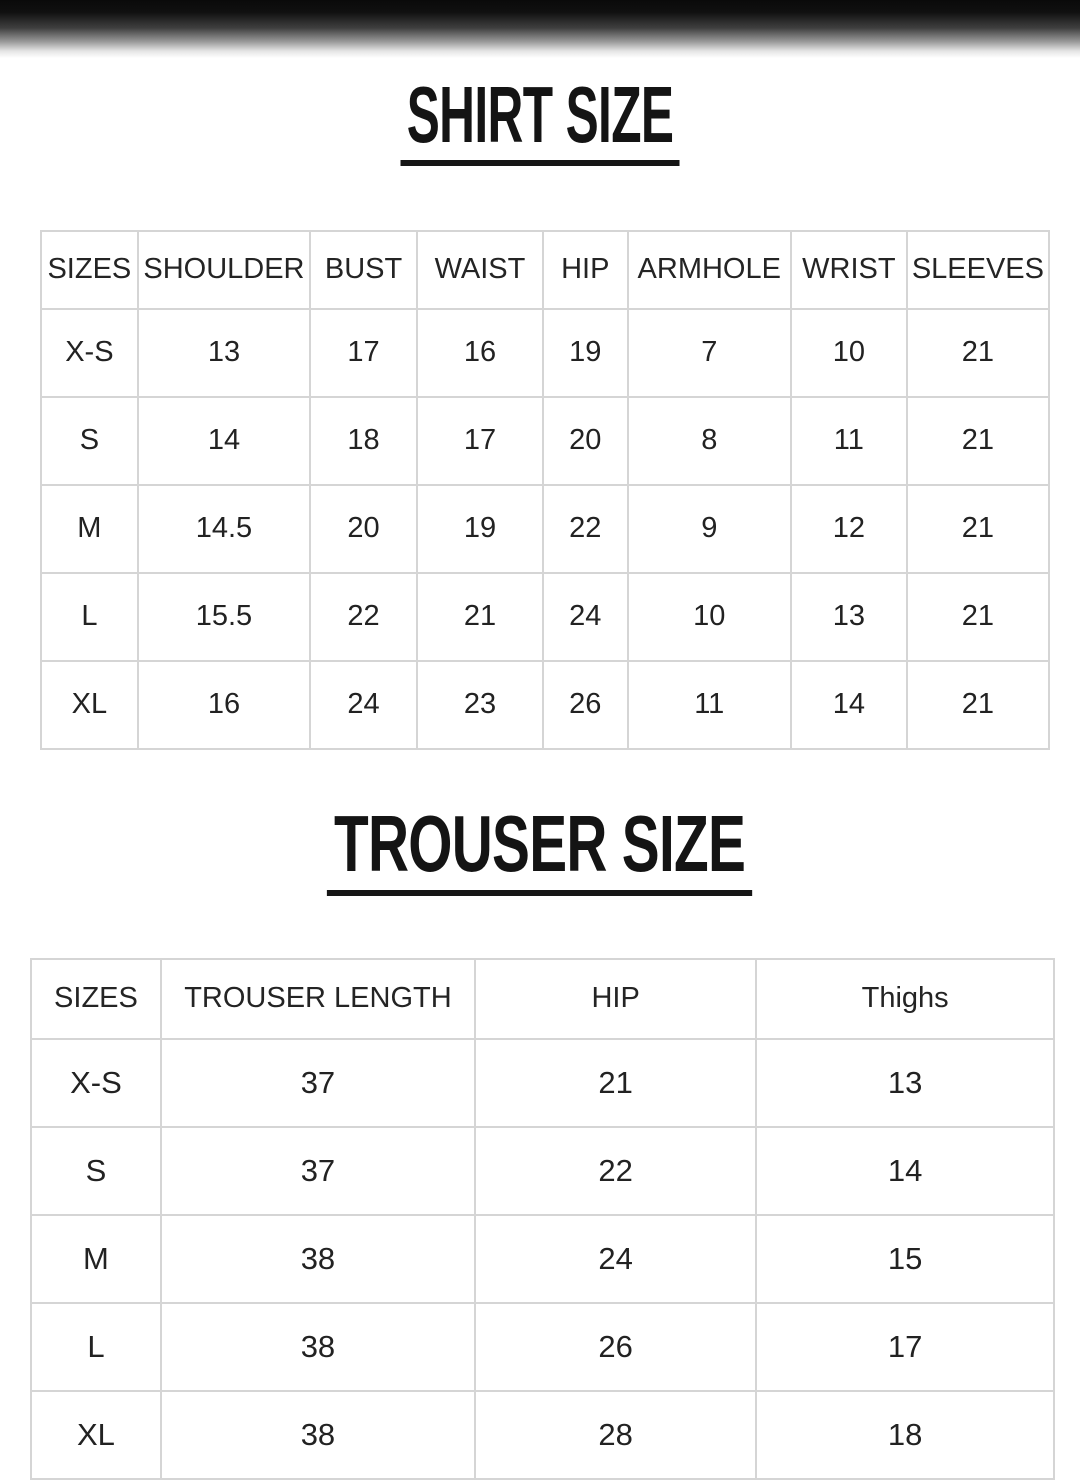 The image size is (1080, 1480). Describe the element at coordinates (709, 440) in the screenshot. I see `shirt-cell: 8` at that location.